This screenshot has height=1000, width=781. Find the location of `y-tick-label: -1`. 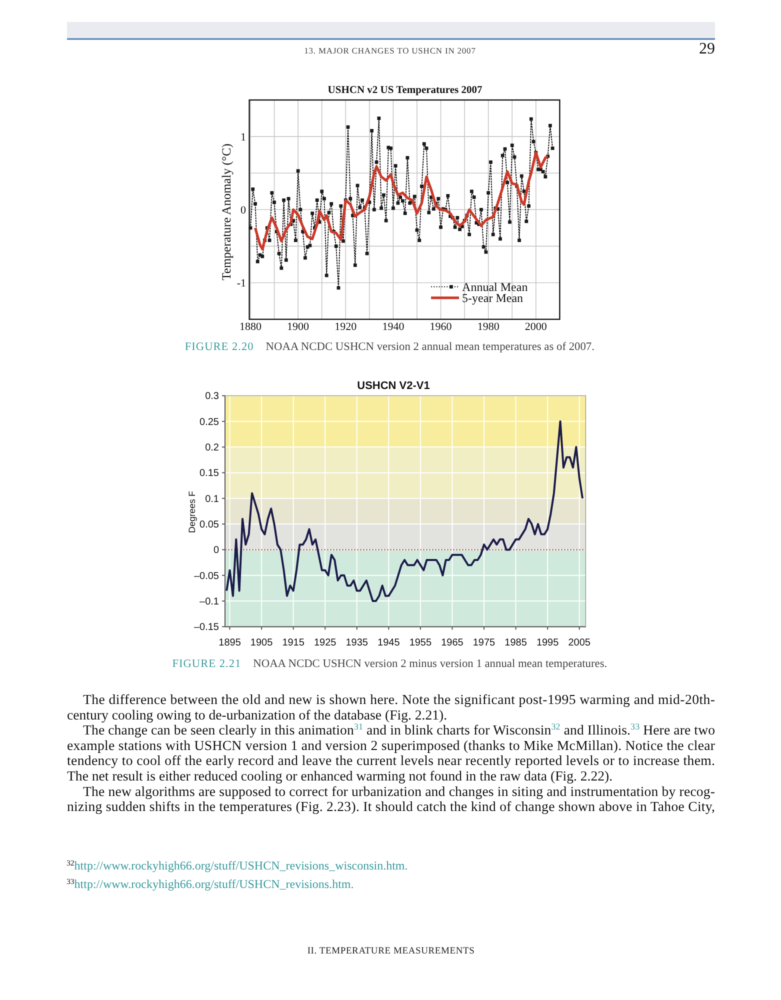

y-tick-label: -1 is located at coordinates (241, 284).